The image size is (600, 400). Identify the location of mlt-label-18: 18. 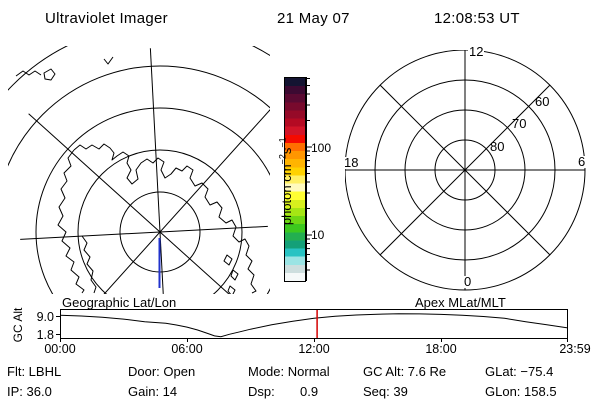
(351, 162).